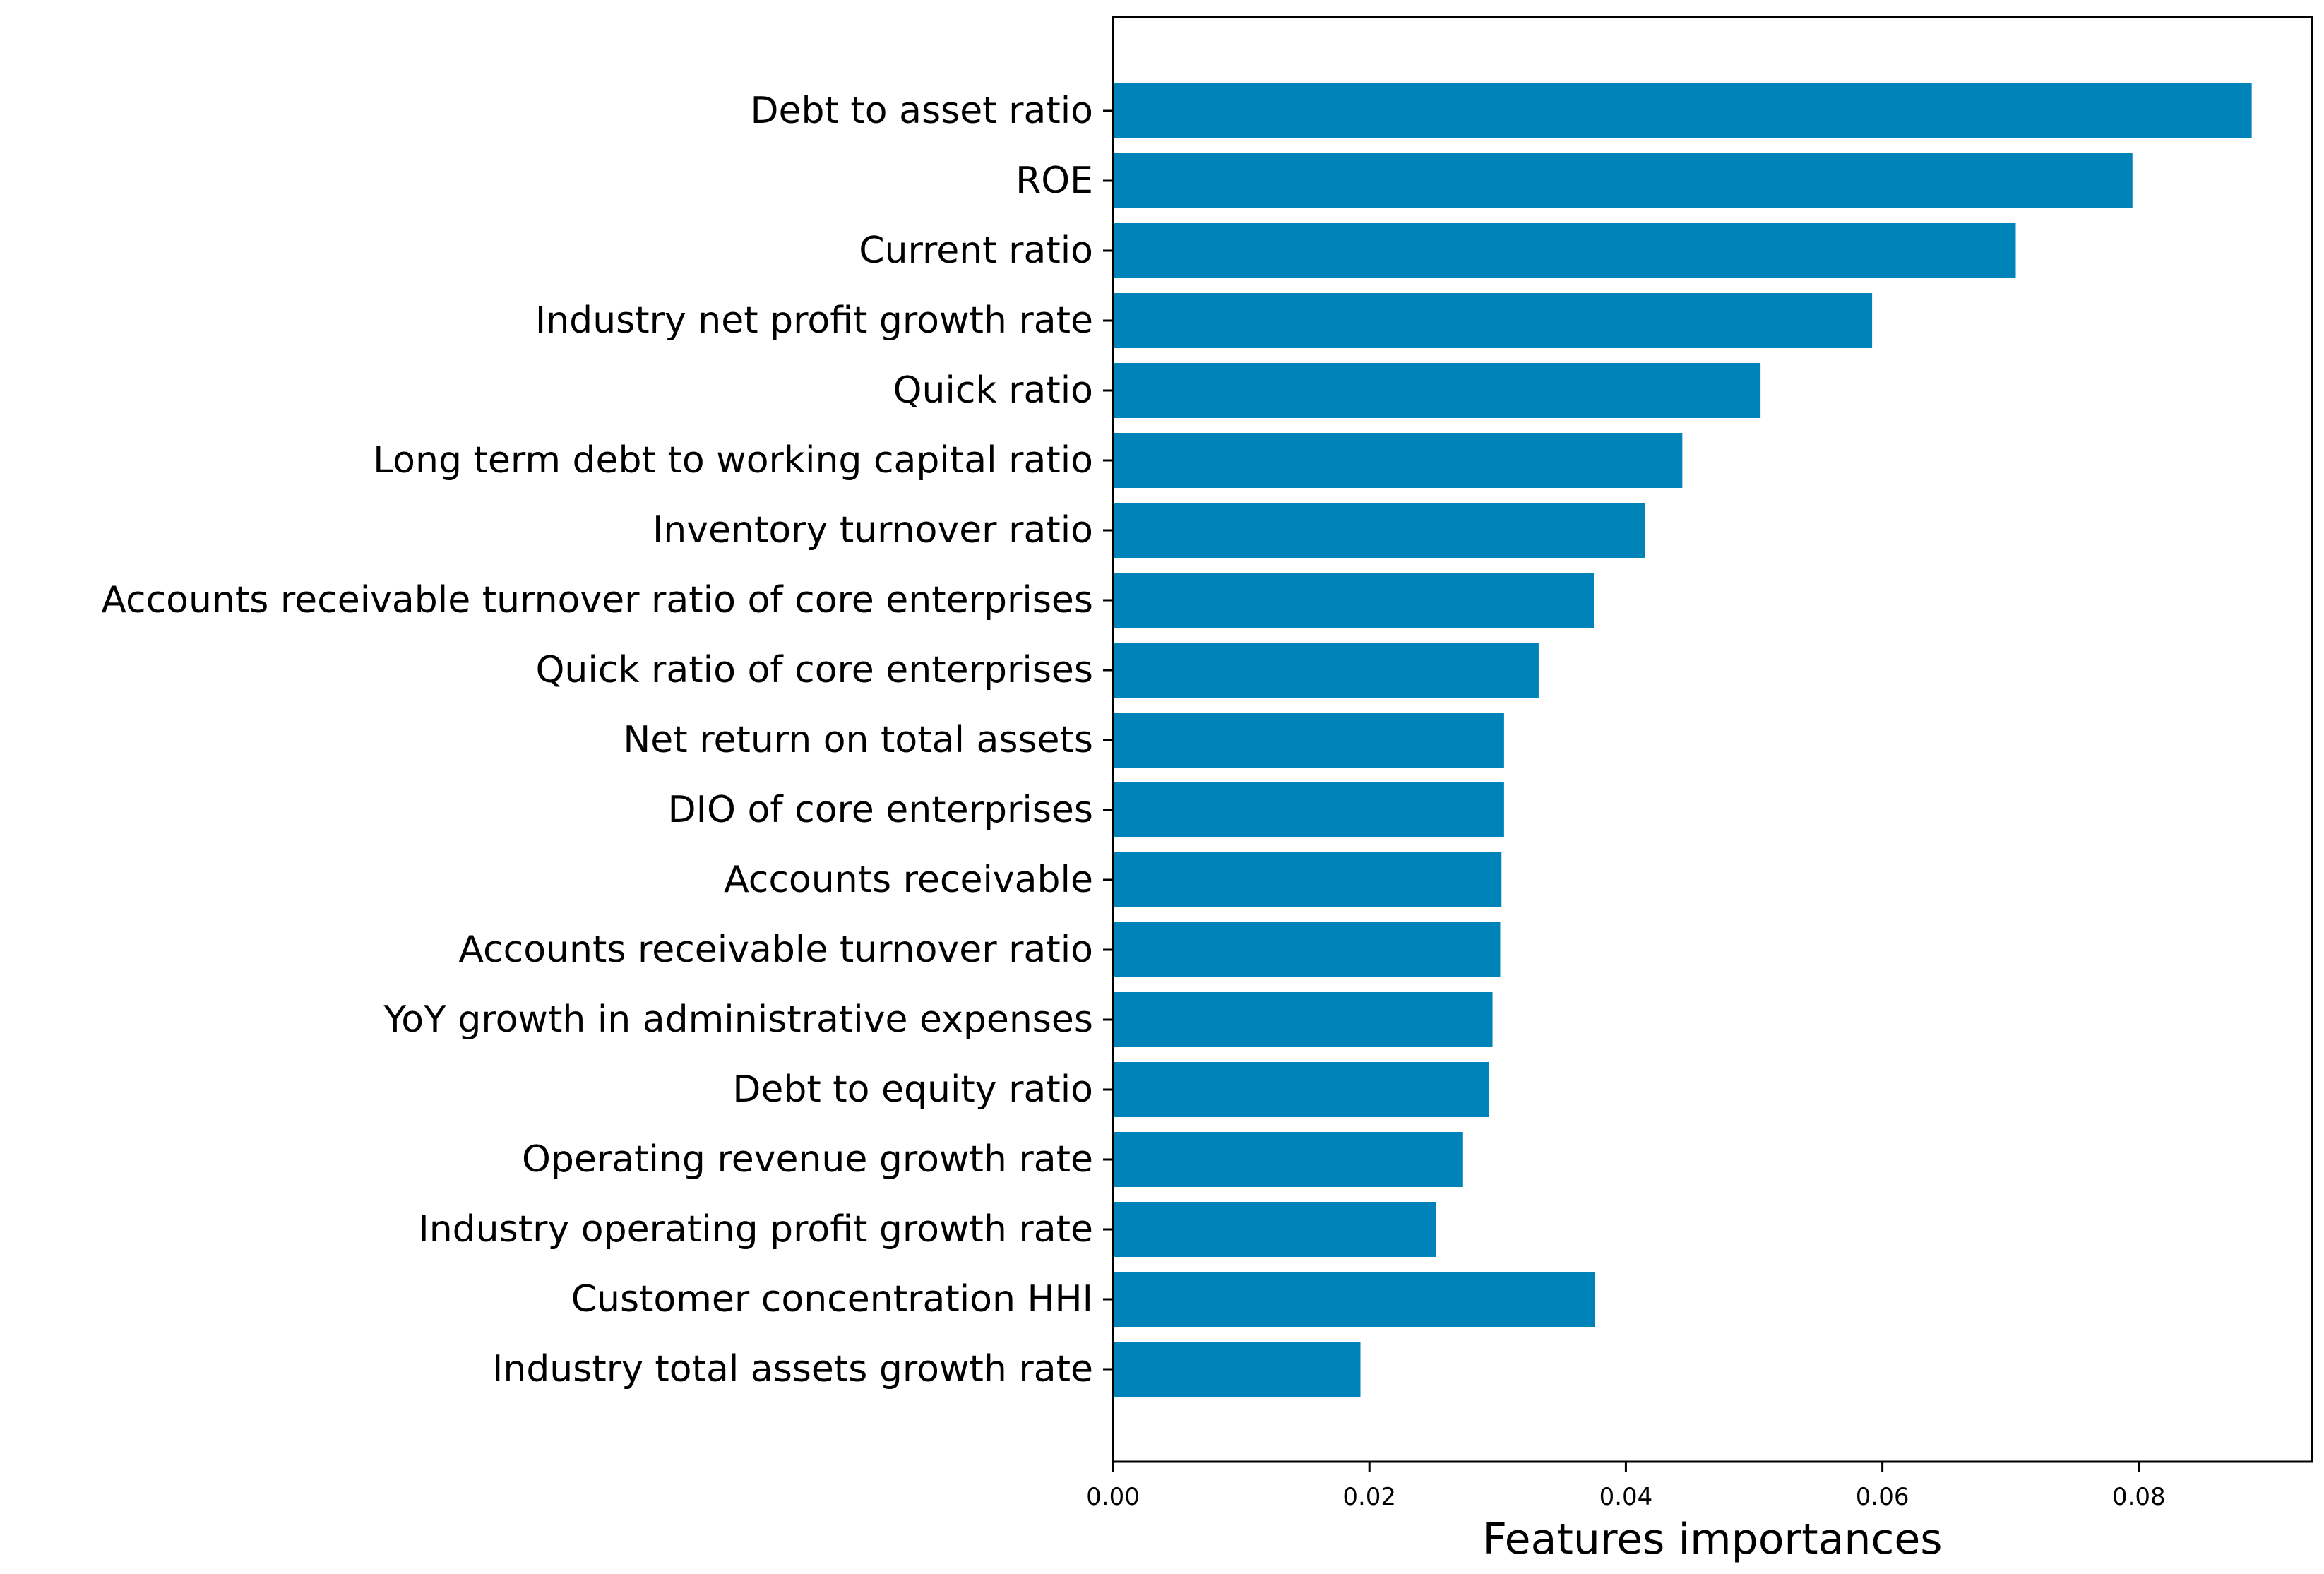  I want to click on category-label: Industry net profit growth rate, so click(814, 320).